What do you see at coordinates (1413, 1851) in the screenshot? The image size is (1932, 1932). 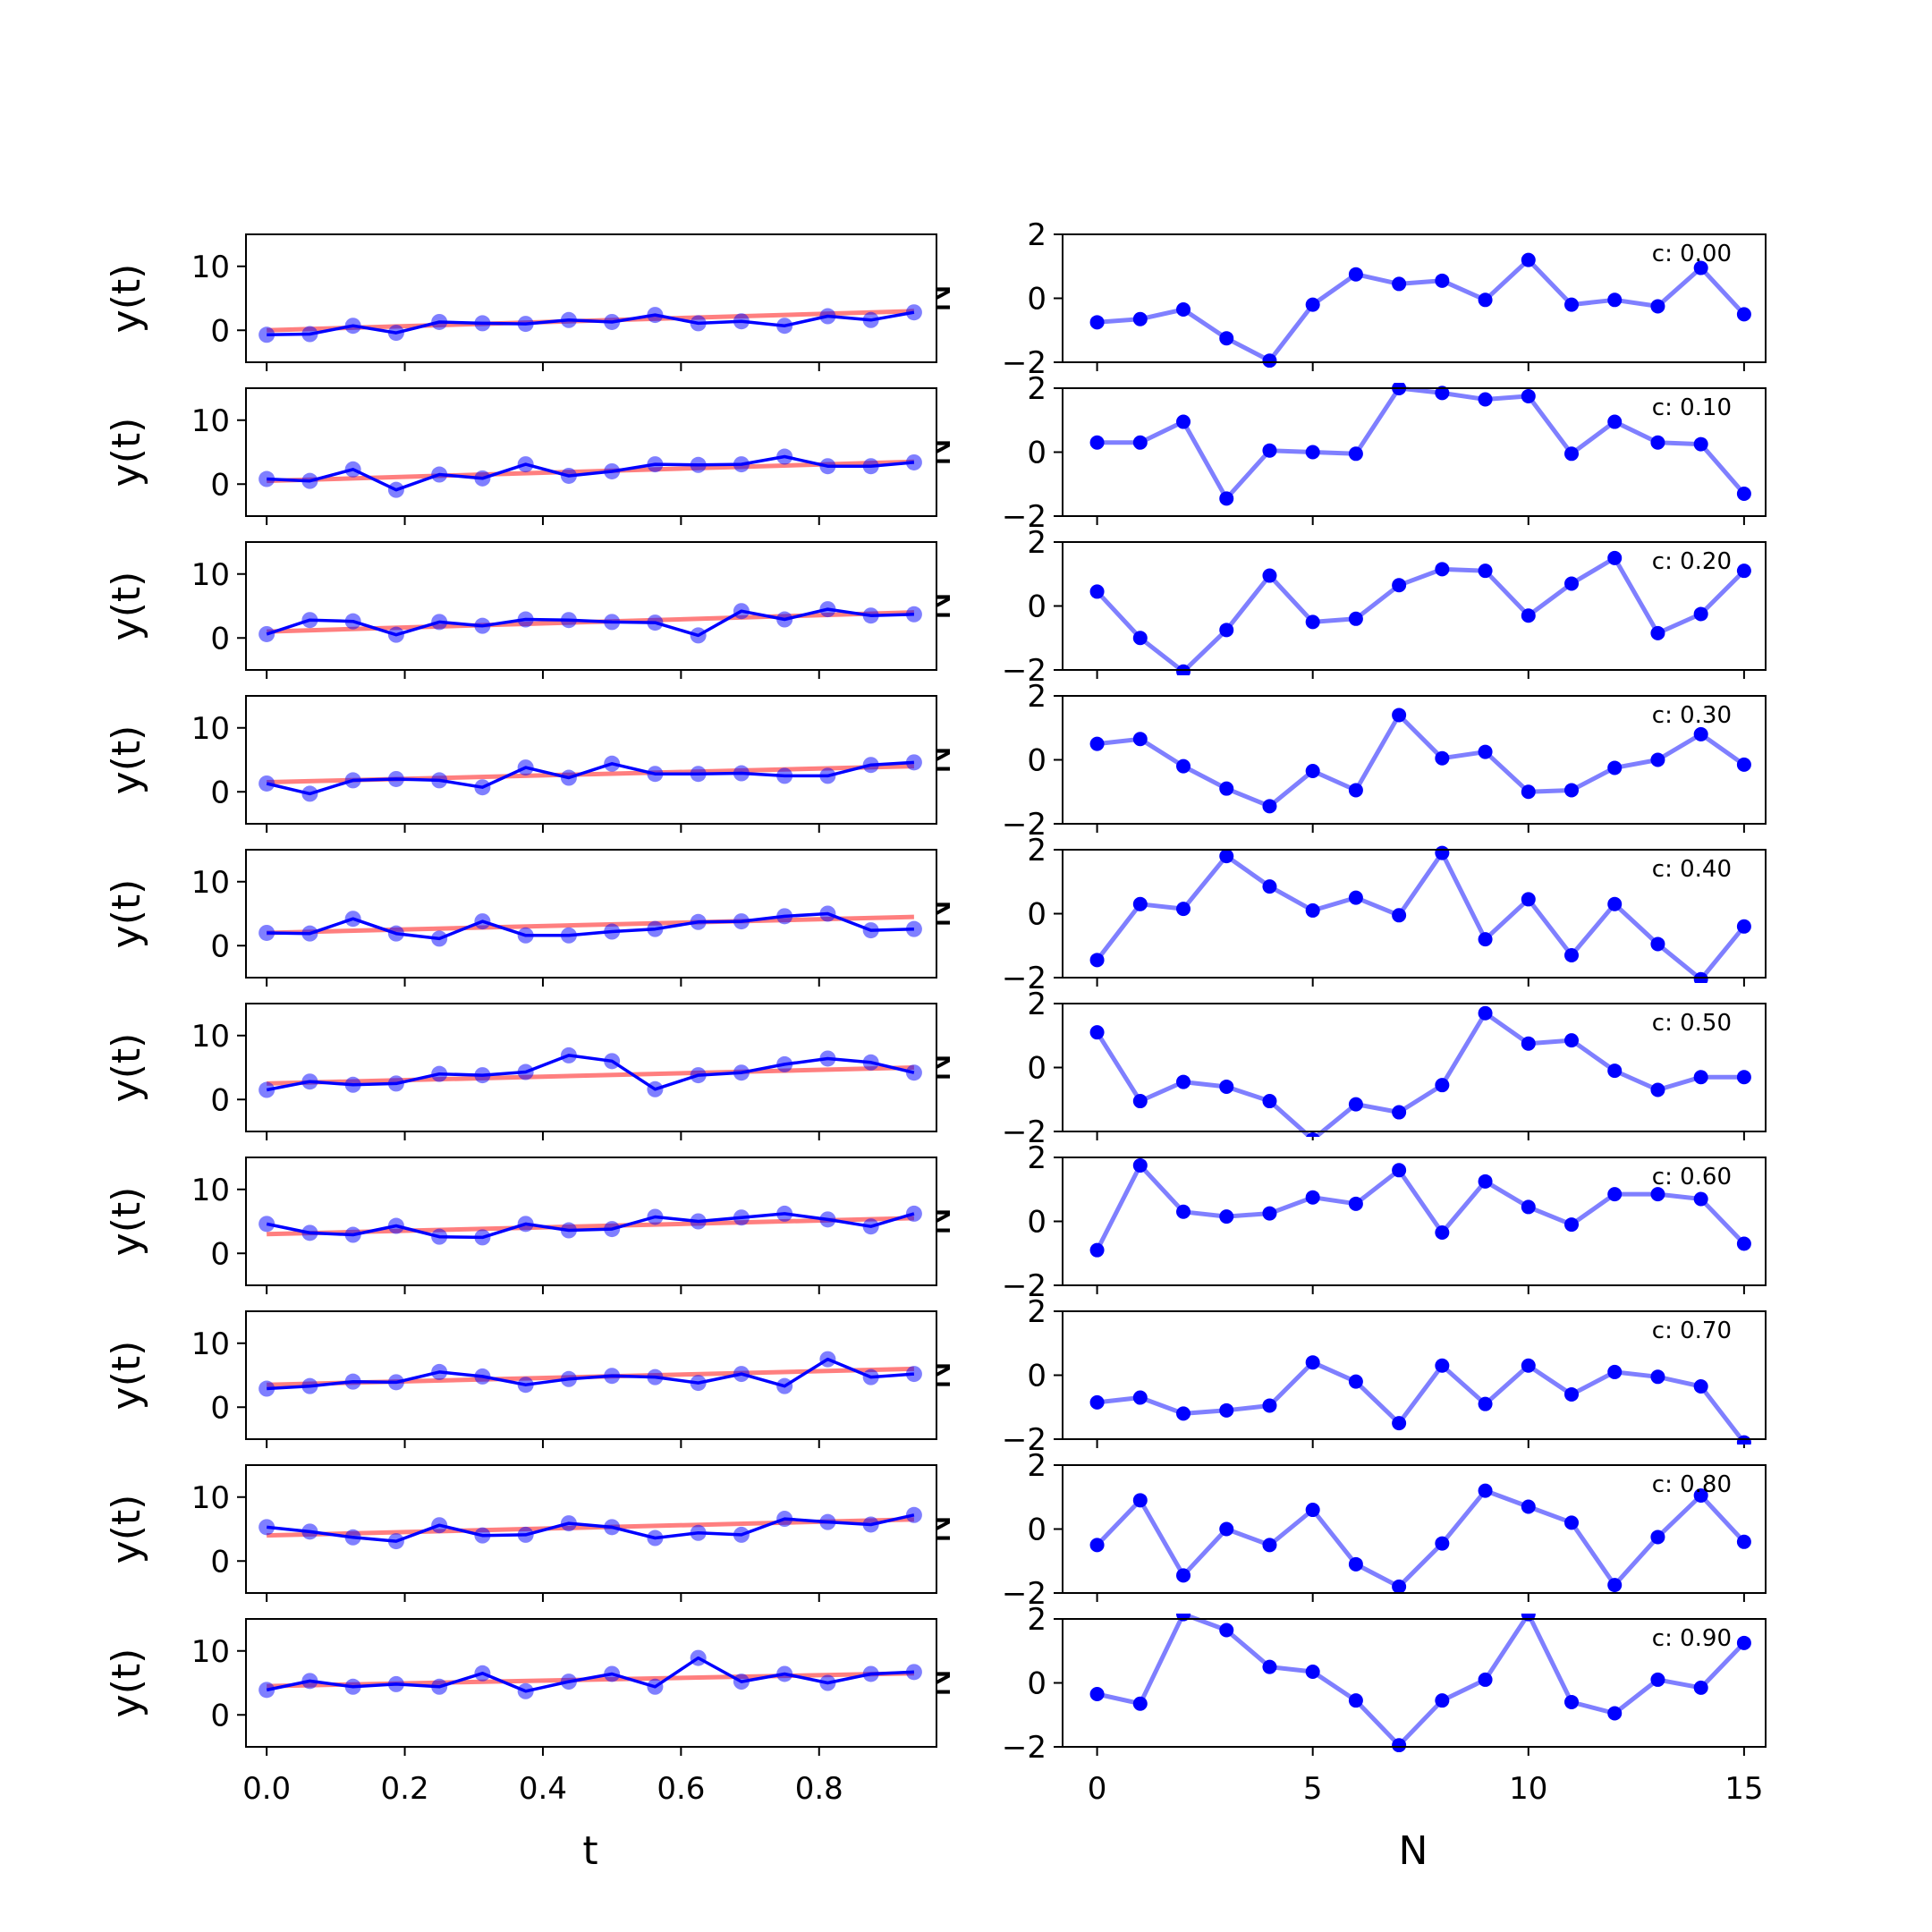 I see `right-x-axis-label: N` at bounding box center [1413, 1851].